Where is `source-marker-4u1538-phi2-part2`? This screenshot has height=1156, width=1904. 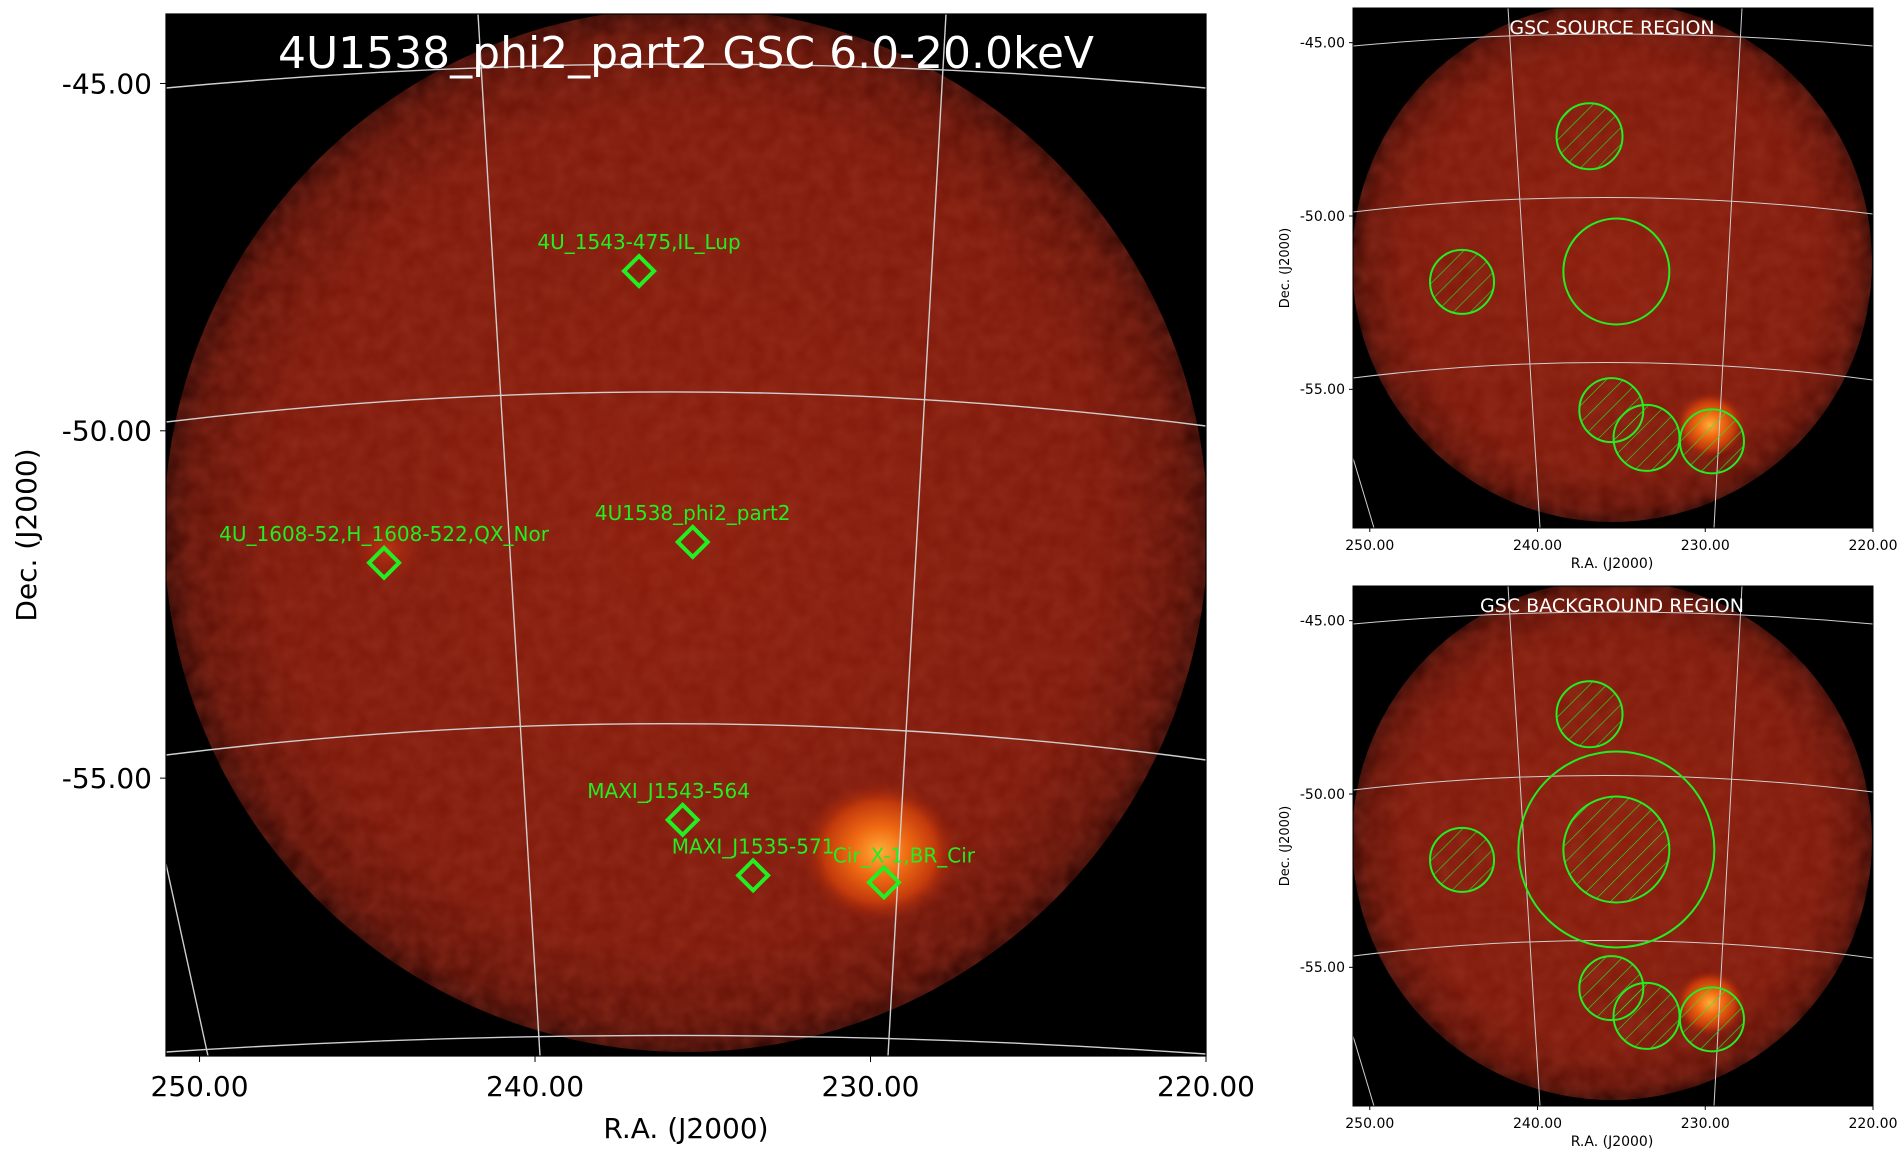 source-marker-4u1538-phi2-part2 is located at coordinates (692, 542).